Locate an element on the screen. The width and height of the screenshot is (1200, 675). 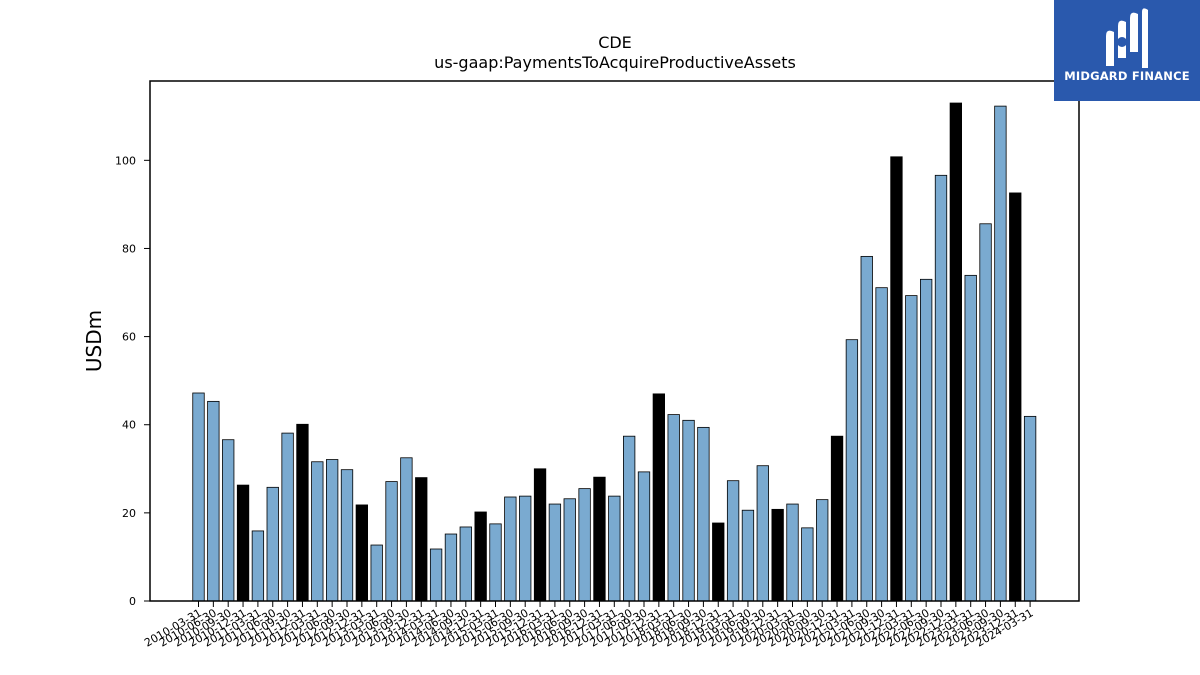
y-tick-label: 40 is located at coordinates (129, 425).